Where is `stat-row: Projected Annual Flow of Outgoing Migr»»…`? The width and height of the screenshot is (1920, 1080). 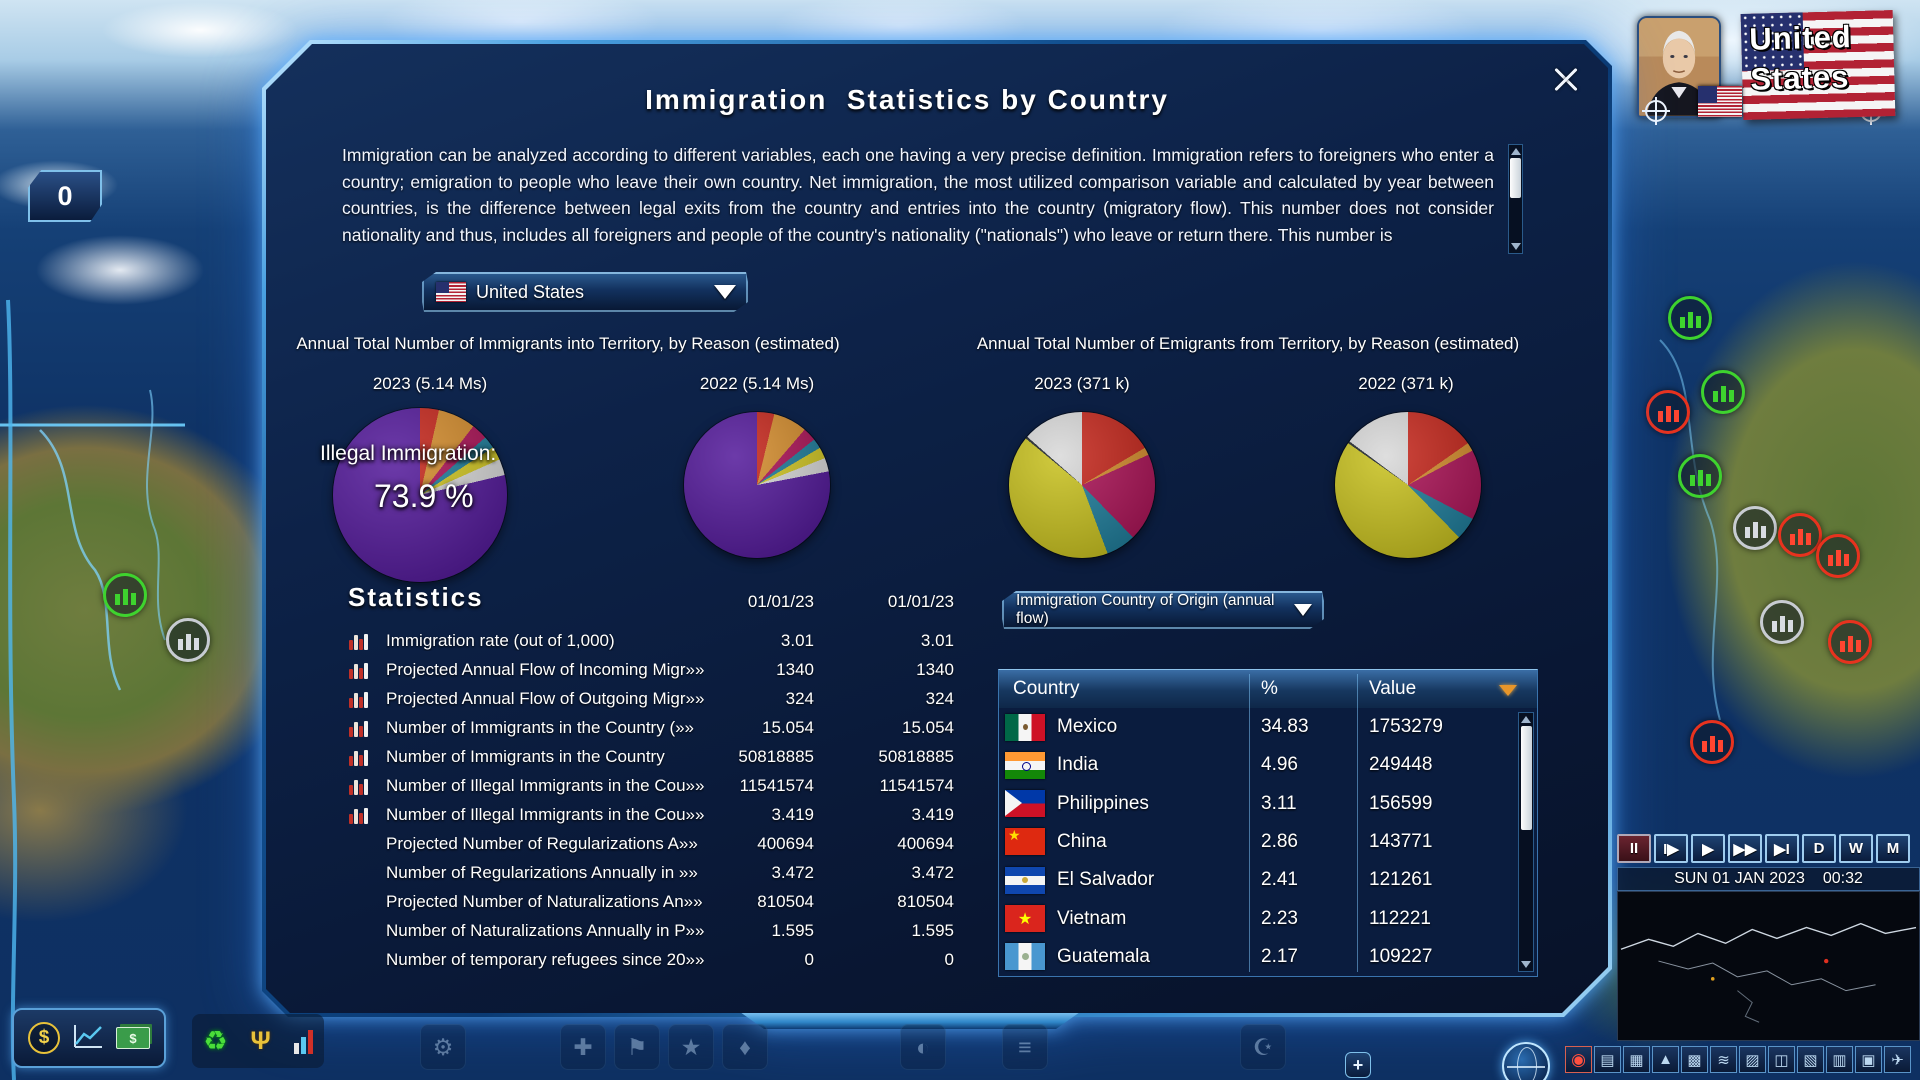
stat-row: Projected Annual Flow of Outgoing Migr»»… is located at coordinates (650, 698).